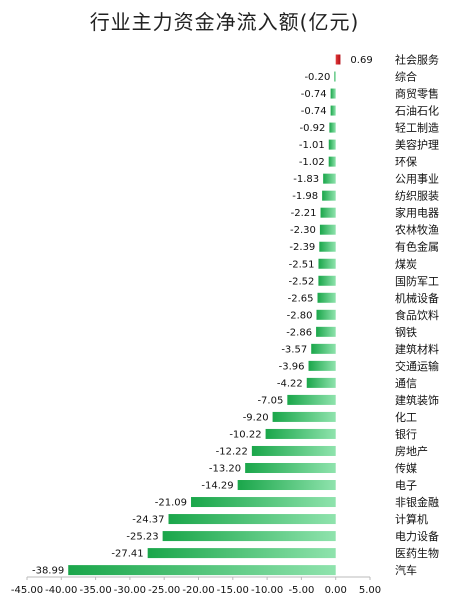  Describe the element at coordinates (417, 179) in the screenshot. I see `category-label: 公用事业` at that location.